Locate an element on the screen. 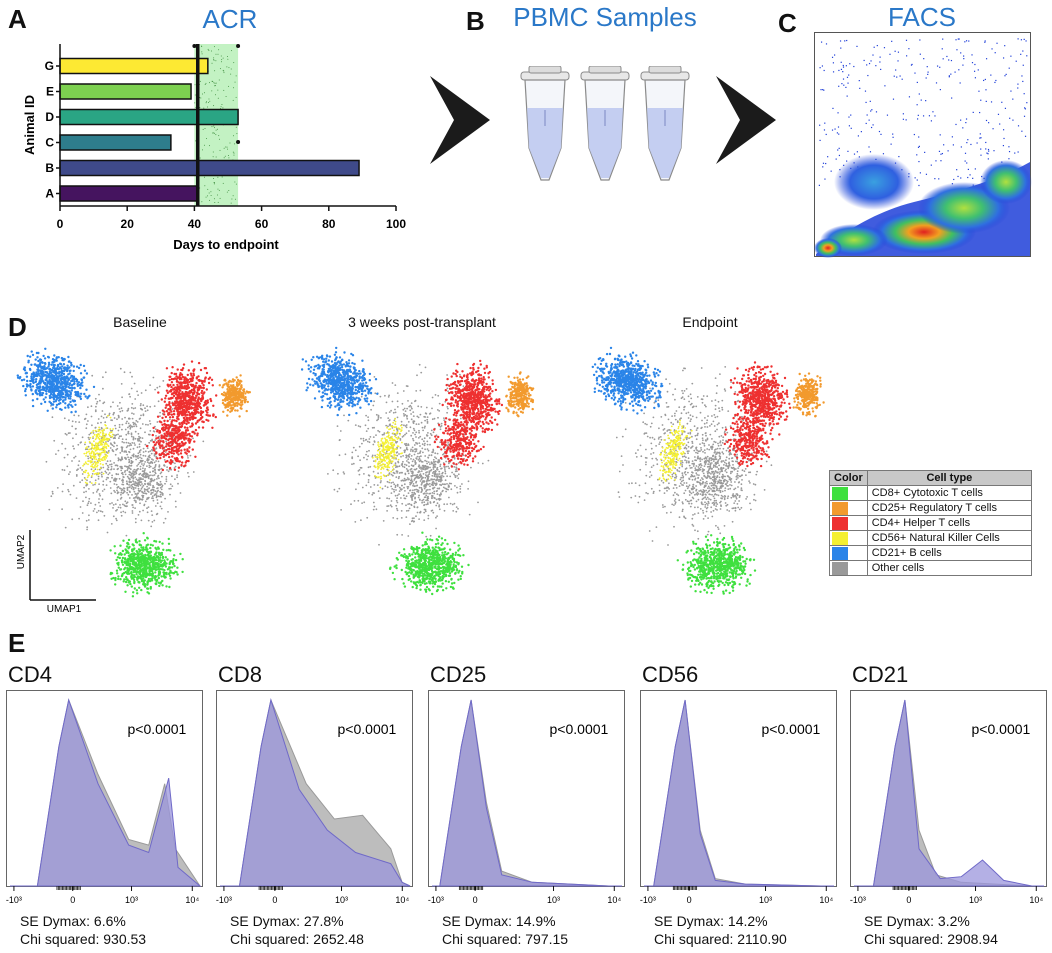  hist-plot-cd25: p<0.0001 -10³ 0 10³ 10⁴ is located at coordinates (526, 797).